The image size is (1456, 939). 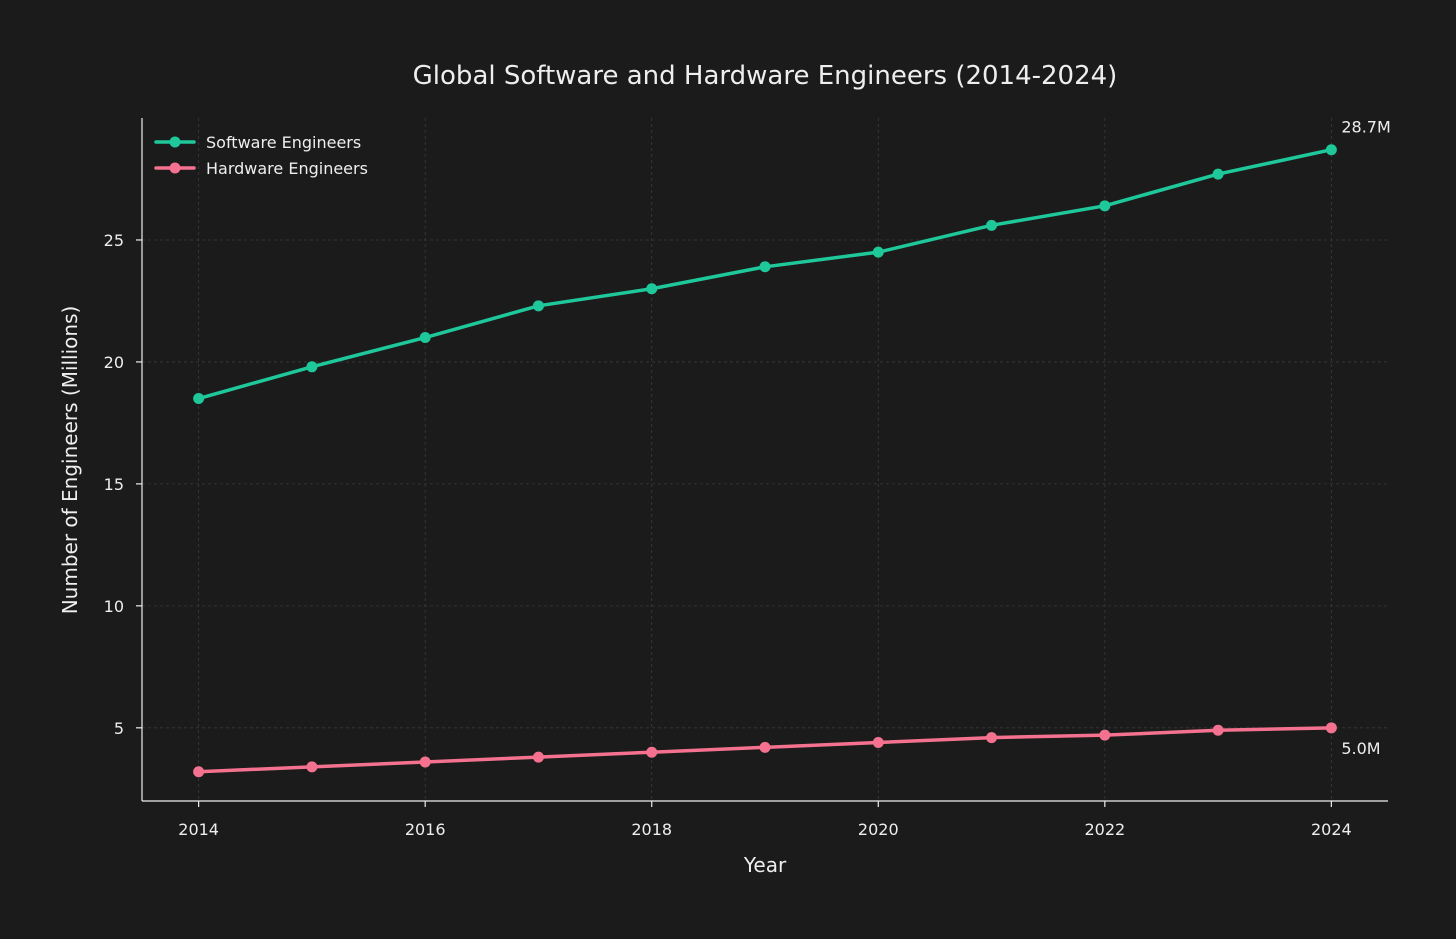 I want to click on x-tick-label: 2014, so click(x=198, y=829).